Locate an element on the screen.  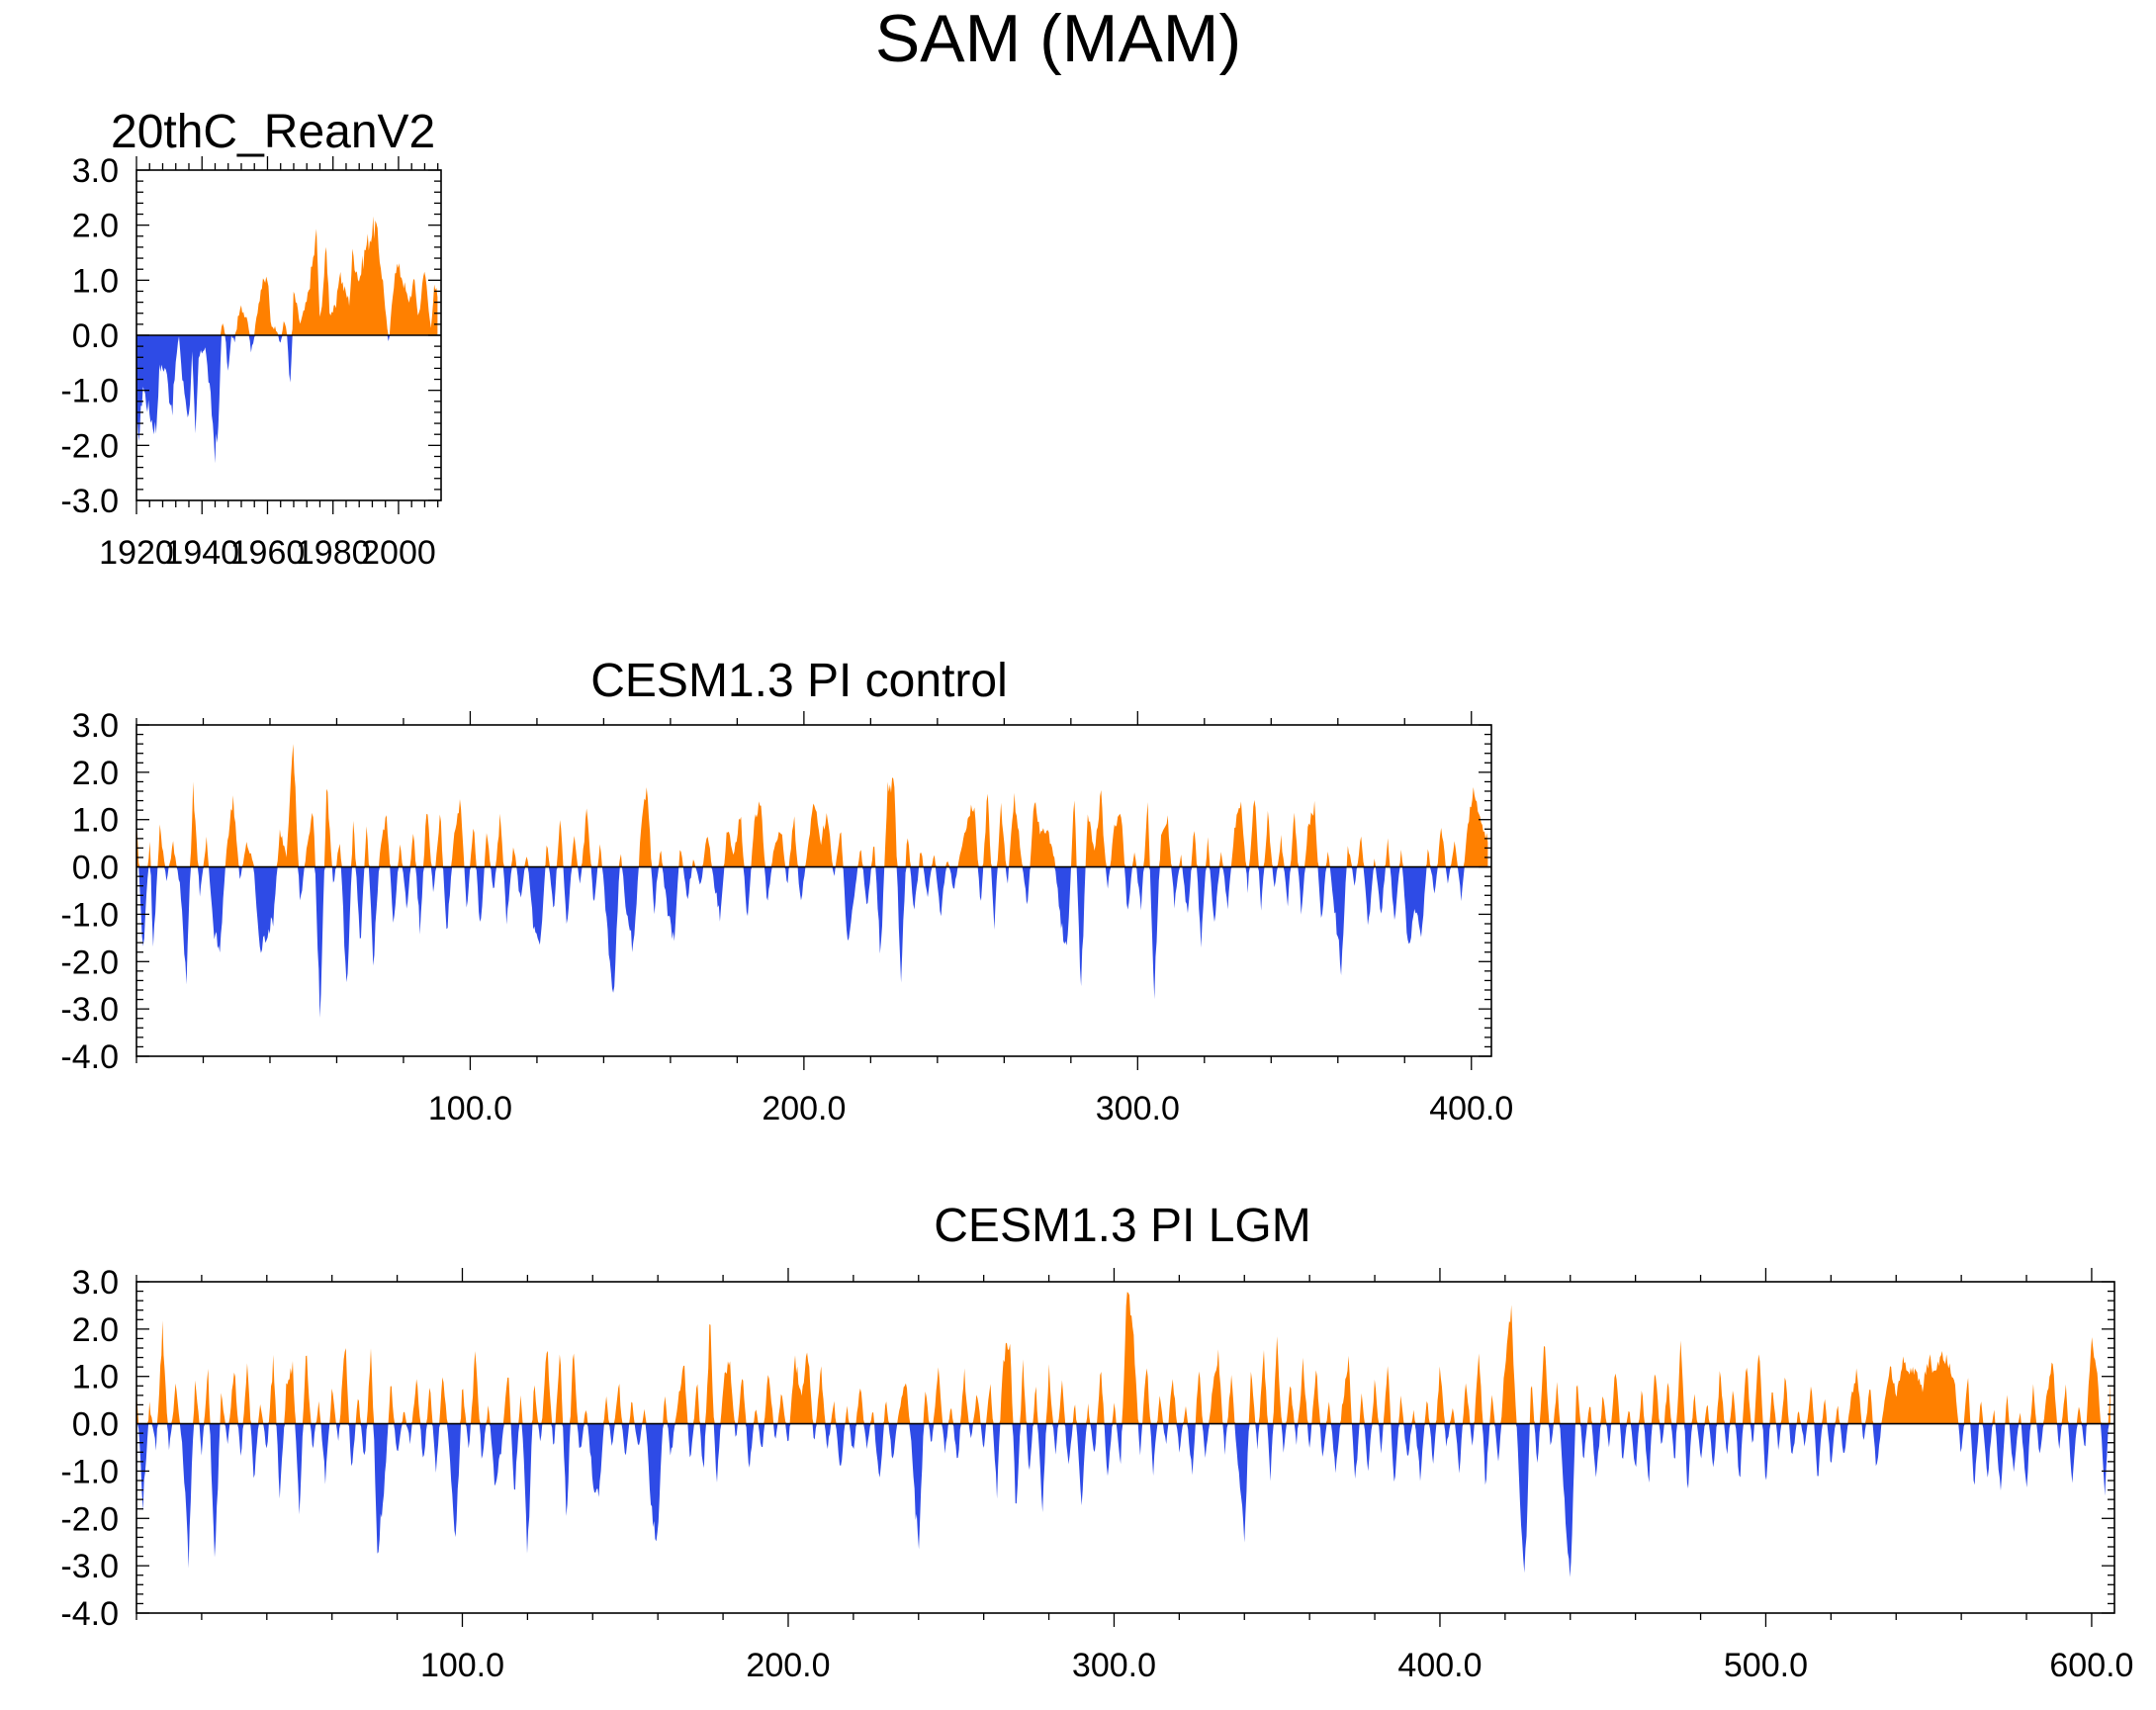
y-tick-label-pilgm: -1.0 is located at coordinates (89, 1471).